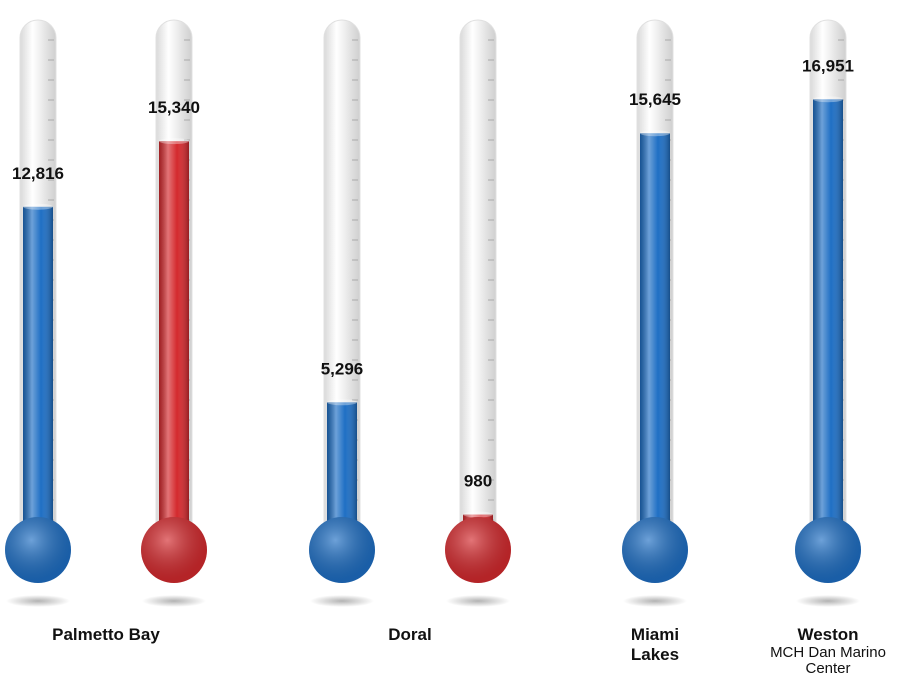  What do you see at coordinates (478, 481) in the screenshot?
I see `value-label: 980` at bounding box center [478, 481].